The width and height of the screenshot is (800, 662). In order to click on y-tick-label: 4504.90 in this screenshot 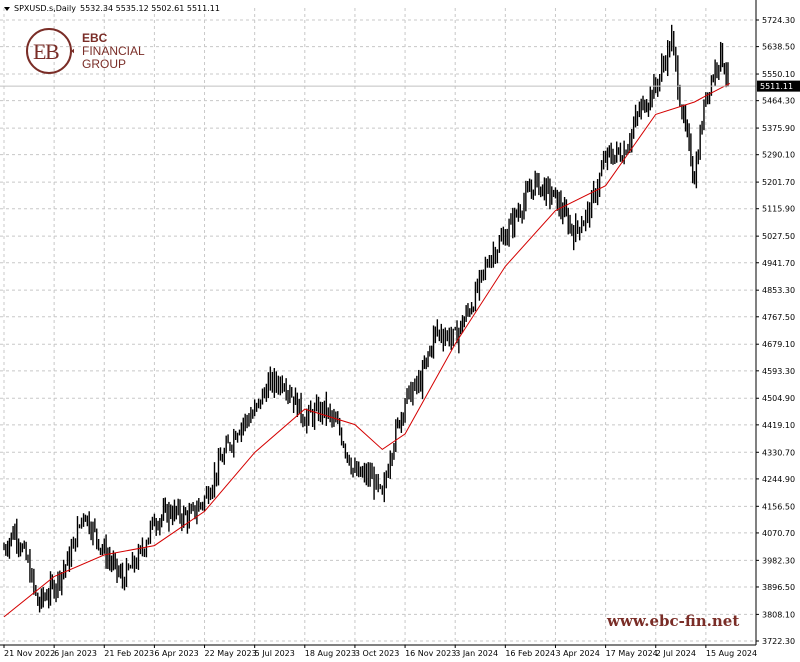, I will do `click(778, 398)`.